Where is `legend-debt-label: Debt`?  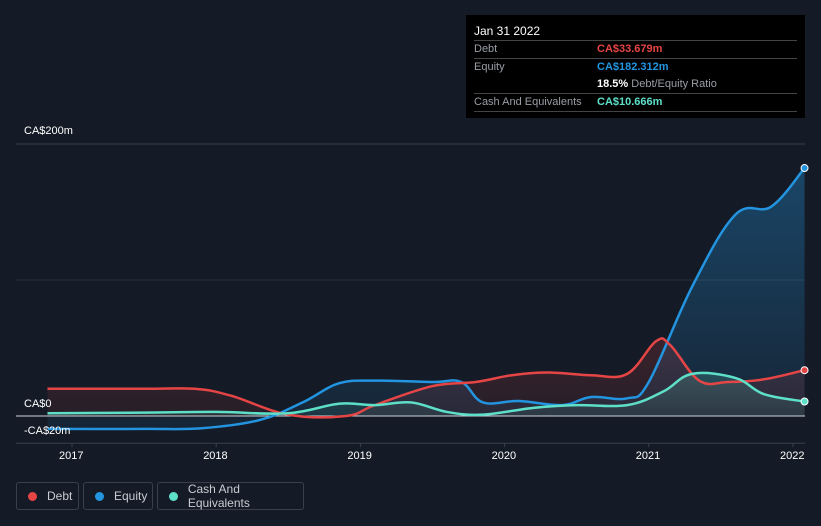 legend-debt-label: Debt is located at coordinates (60, 496).